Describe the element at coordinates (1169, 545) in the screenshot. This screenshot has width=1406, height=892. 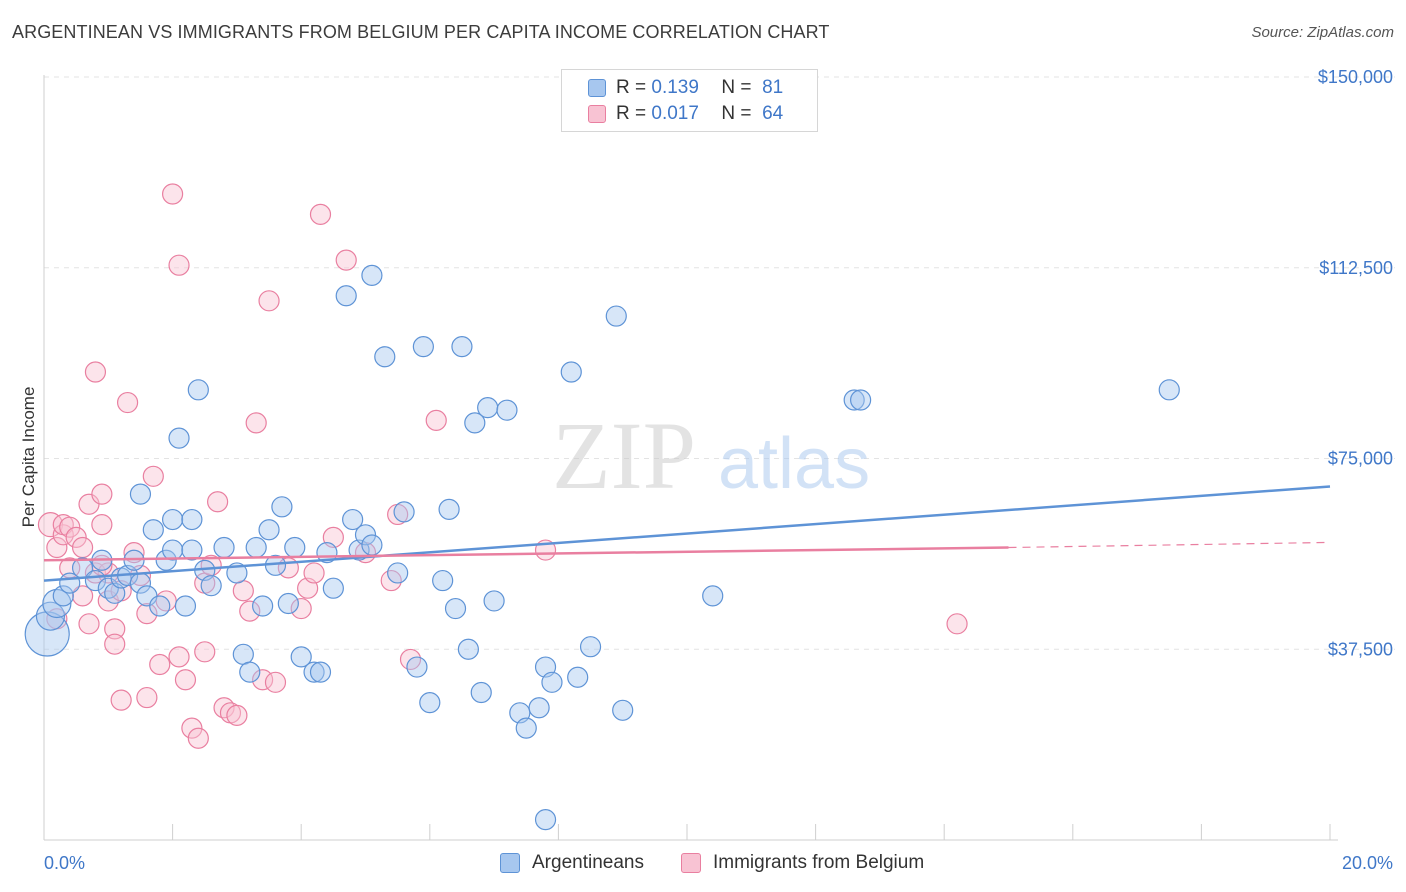
I see `trend-line-extension` at that location.